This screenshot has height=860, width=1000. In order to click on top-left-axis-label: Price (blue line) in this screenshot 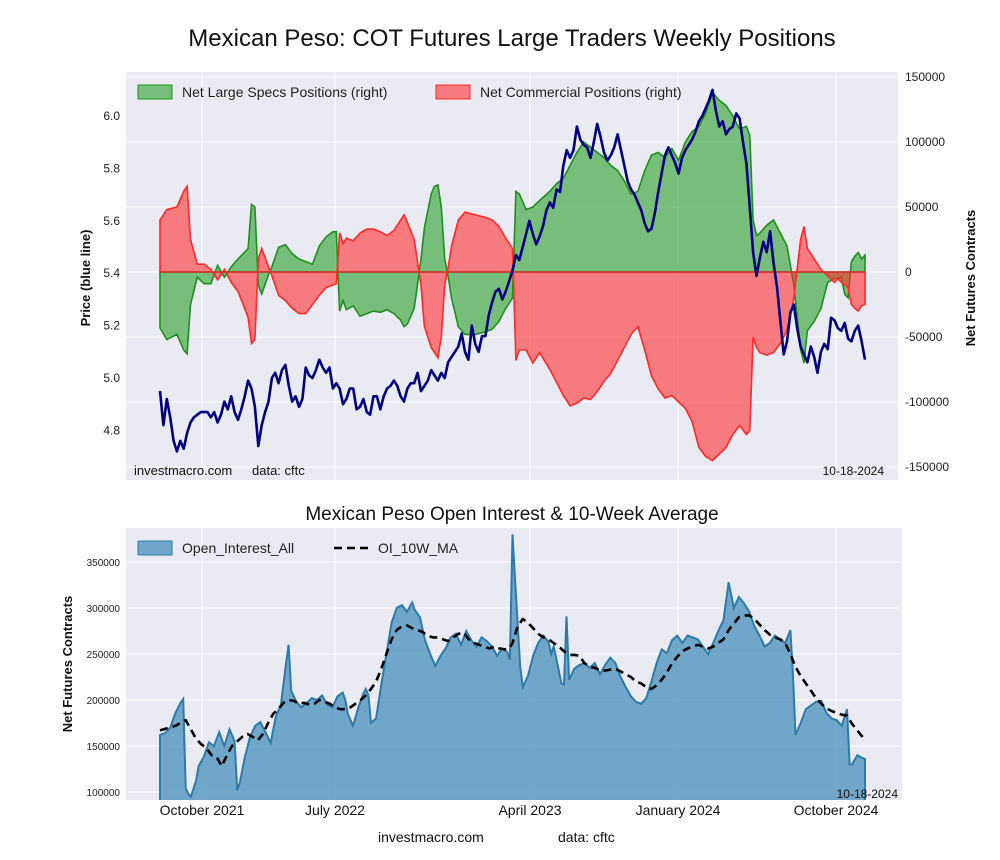, I will do `click(85, 278)`.